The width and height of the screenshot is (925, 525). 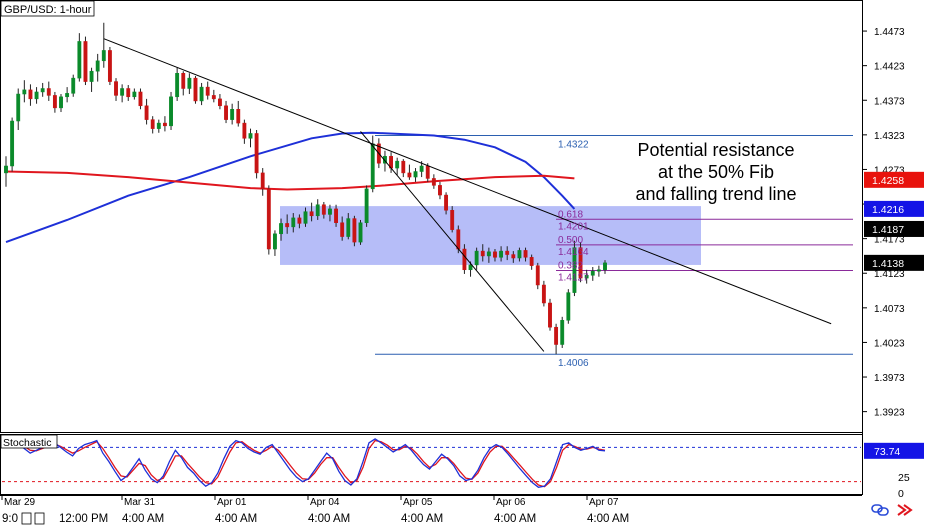 I want to click on link-icon, so click(x=880, y=510).